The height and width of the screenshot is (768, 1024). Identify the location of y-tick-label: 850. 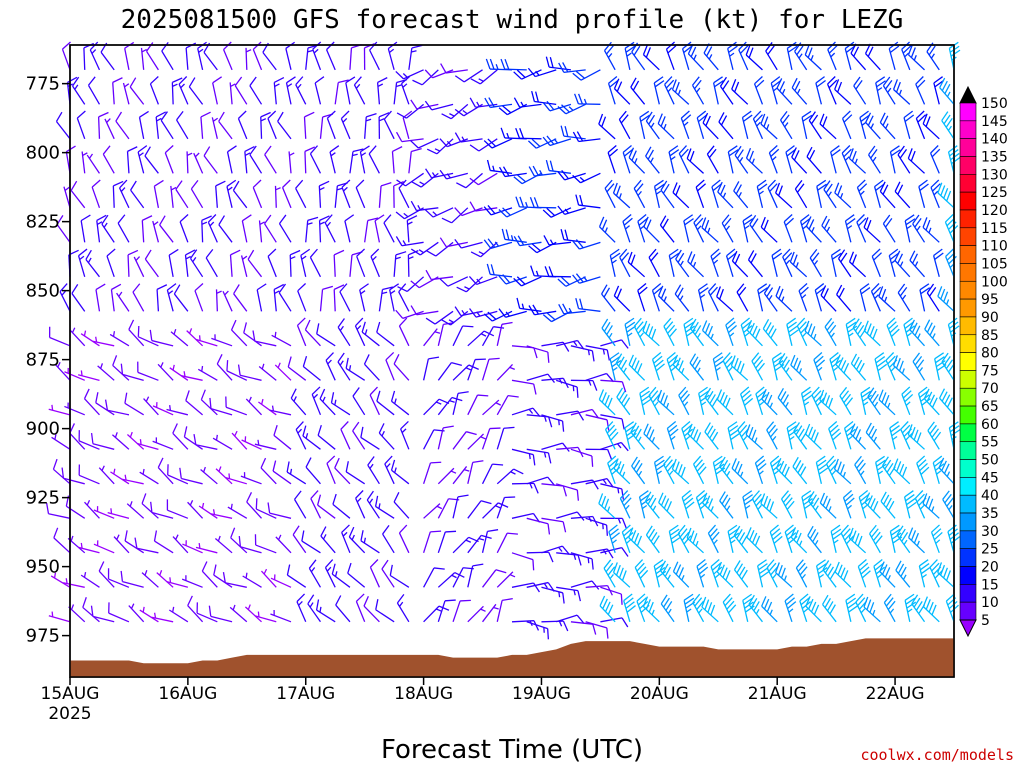
(43, 291).